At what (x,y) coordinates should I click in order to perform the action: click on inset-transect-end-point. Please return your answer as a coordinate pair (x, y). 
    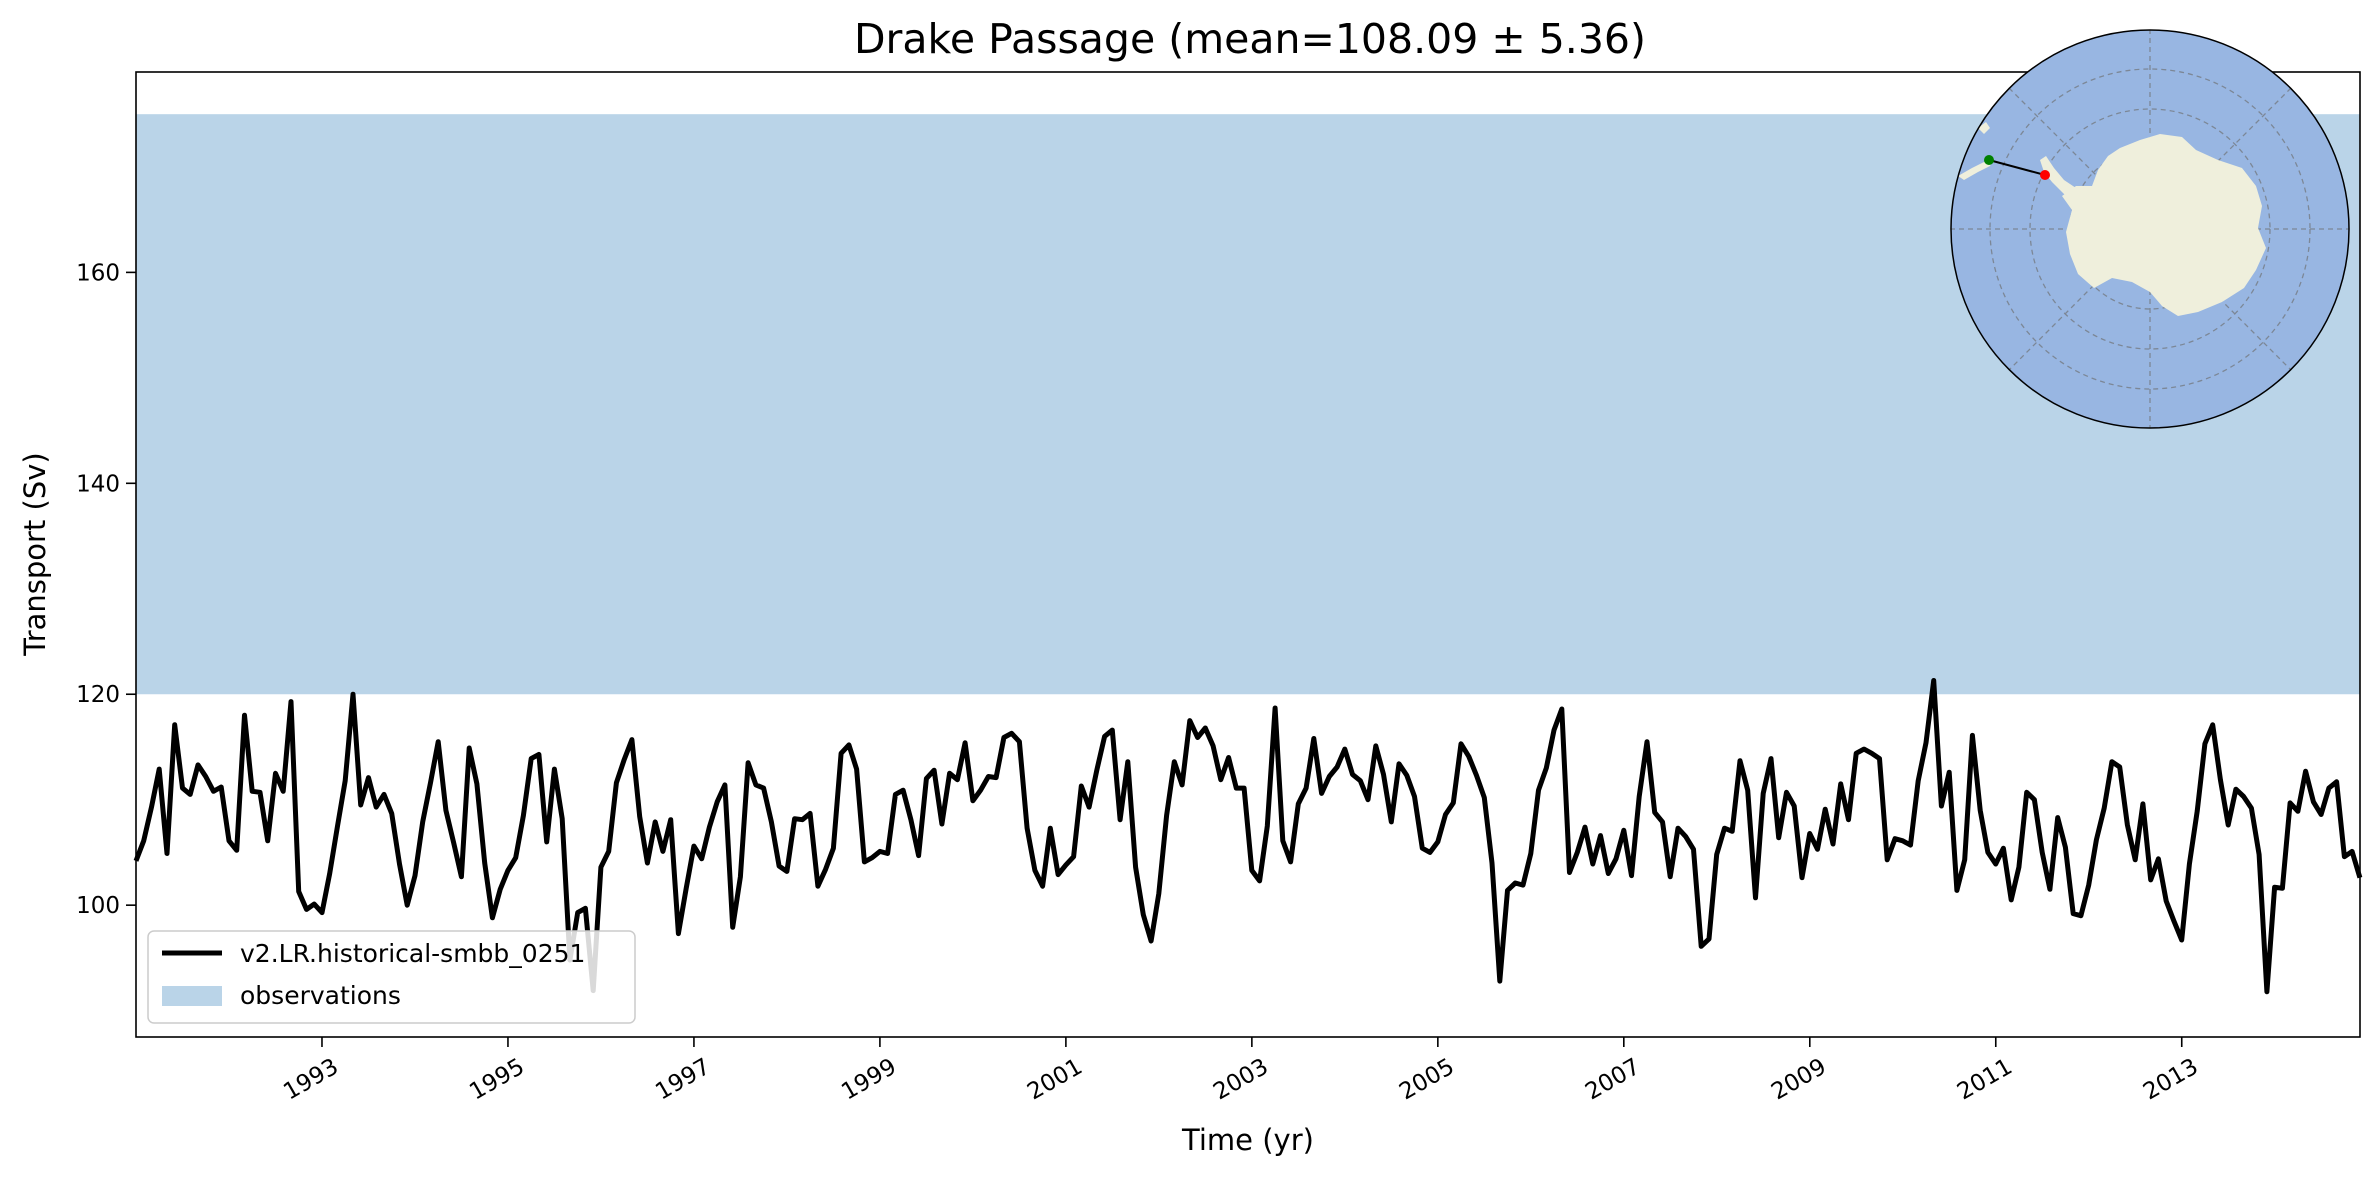
    Looking at the image, I should click on (2045, 175).